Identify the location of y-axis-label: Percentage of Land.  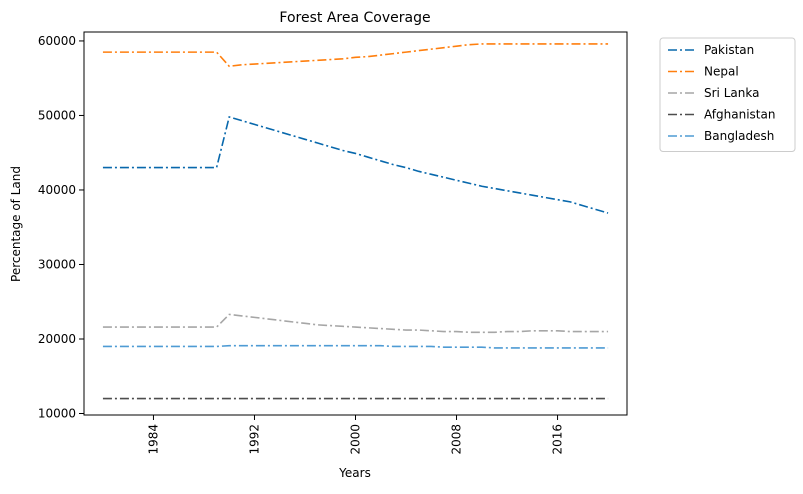
(16, 224).